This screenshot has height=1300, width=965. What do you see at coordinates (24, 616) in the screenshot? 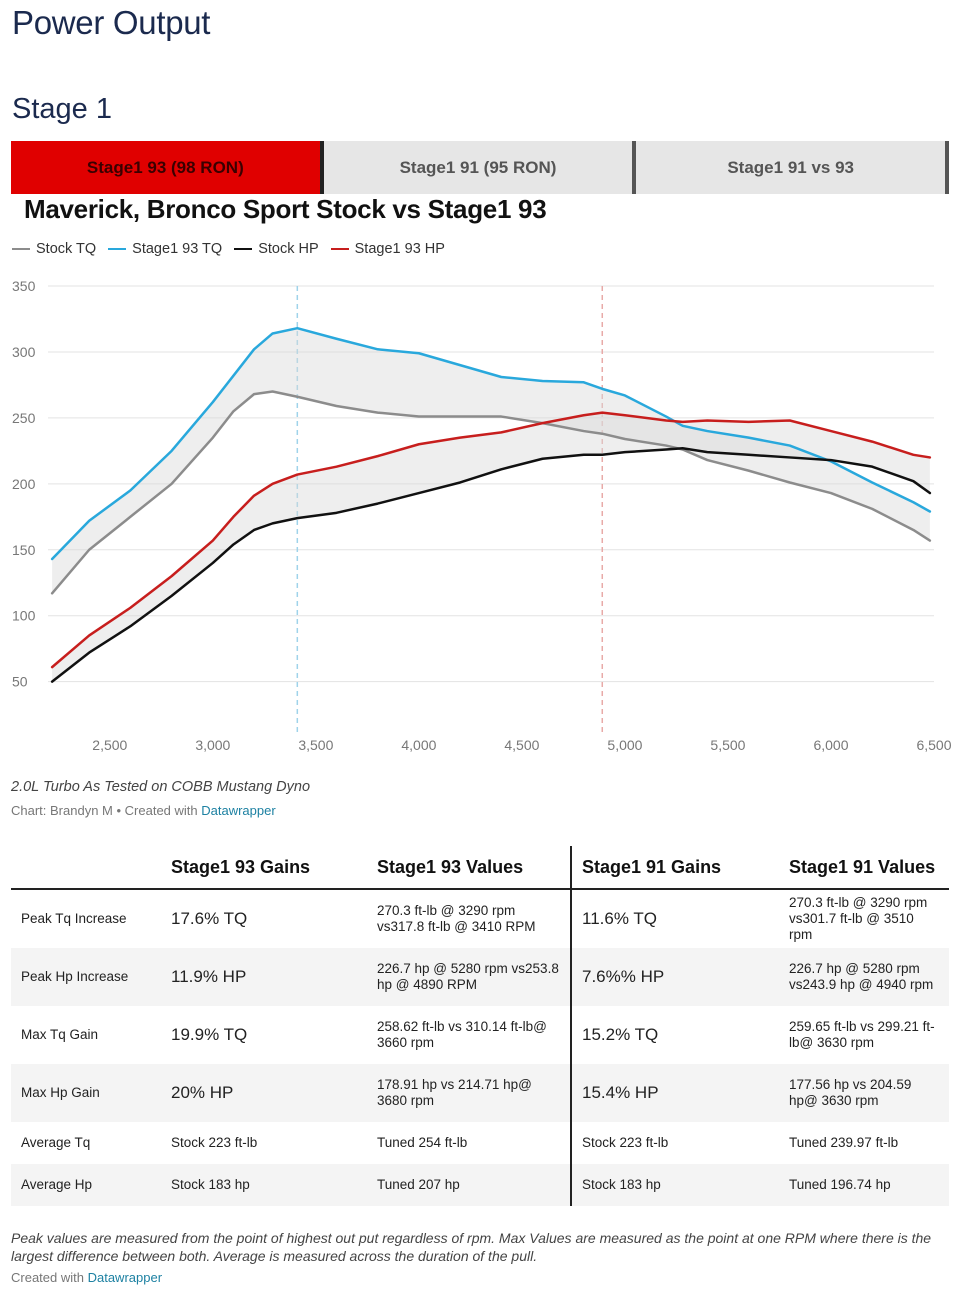
I see `y-tick-label: 100` at bounding box center [24, 616].